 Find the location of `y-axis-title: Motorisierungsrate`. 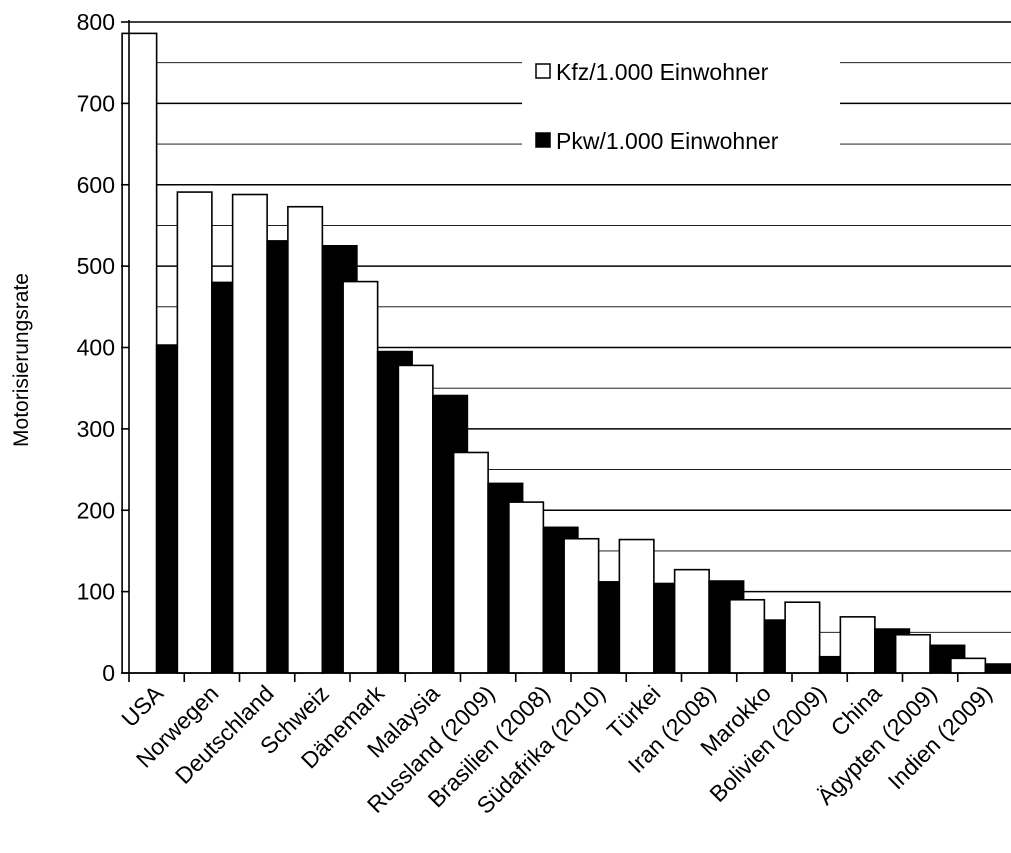

y-axis-title: Motorisierungsrate is located at coordinates (21, 360).